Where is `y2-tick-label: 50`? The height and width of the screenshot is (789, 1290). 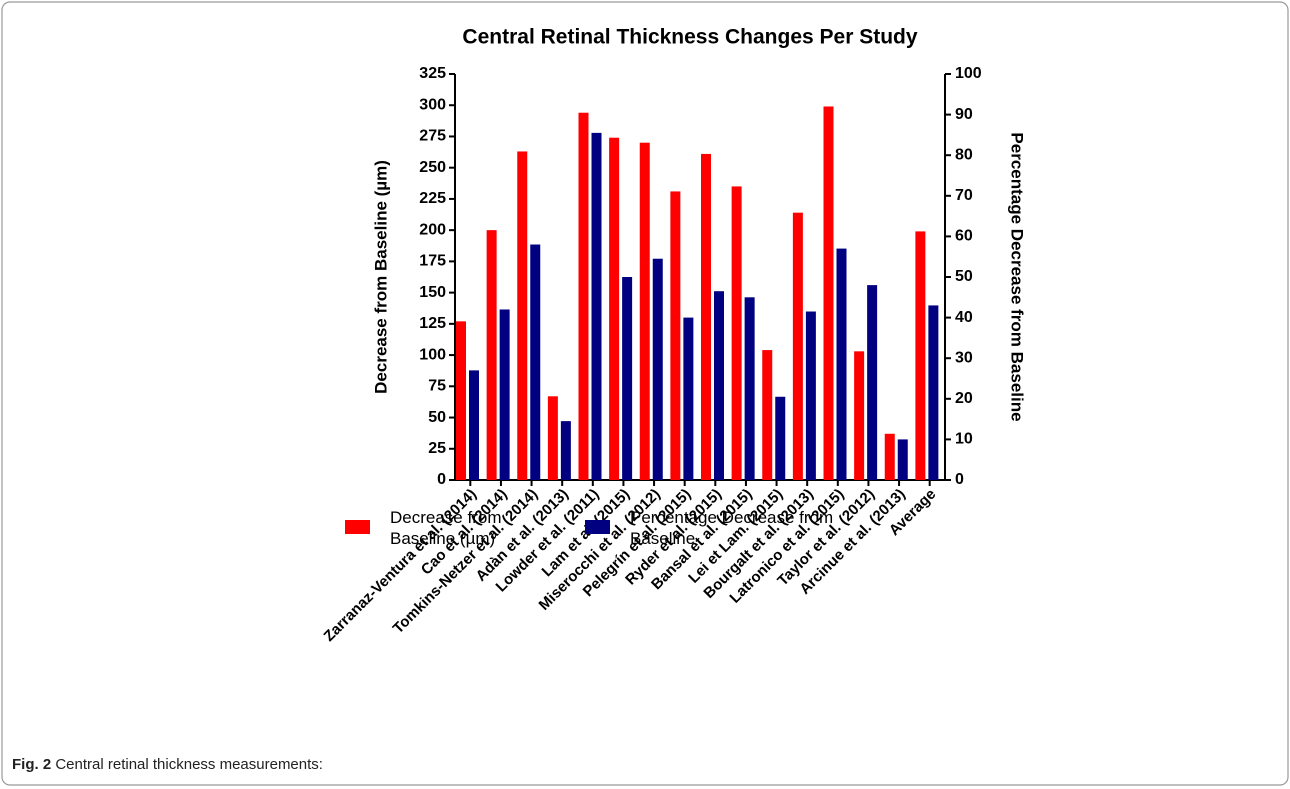 y2-tick-label: 50 is located at coordinates (964, 276).